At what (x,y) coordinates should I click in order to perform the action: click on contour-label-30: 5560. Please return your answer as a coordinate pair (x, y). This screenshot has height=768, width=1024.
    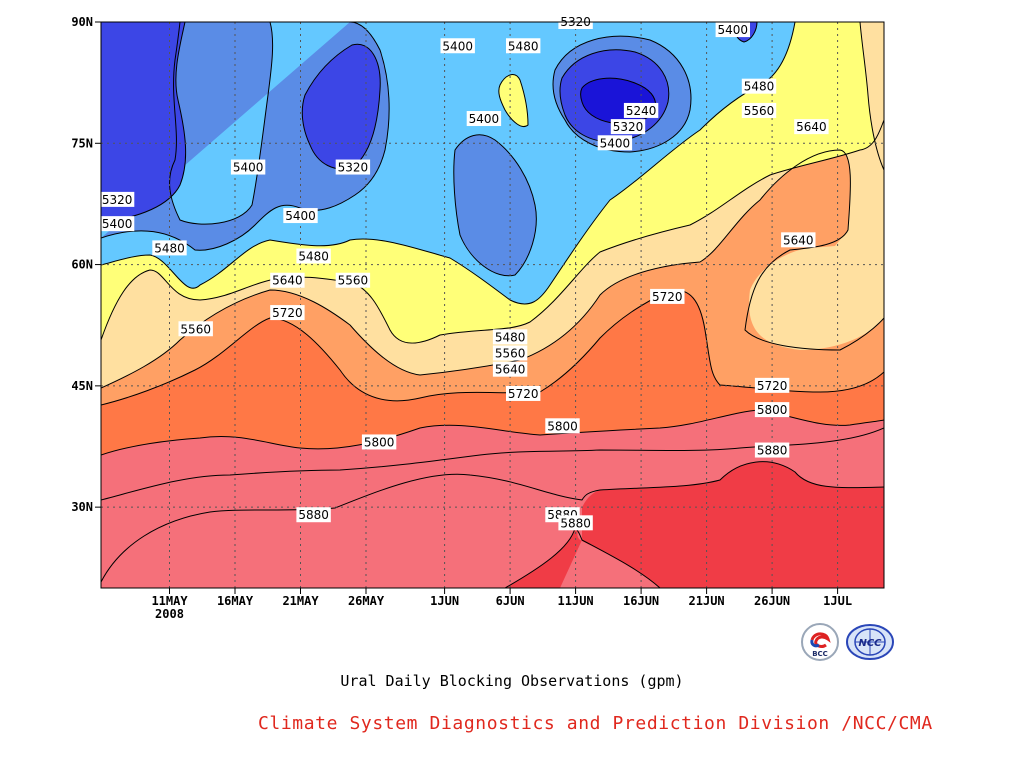
    Looking at the image, I should click on (759, 110).